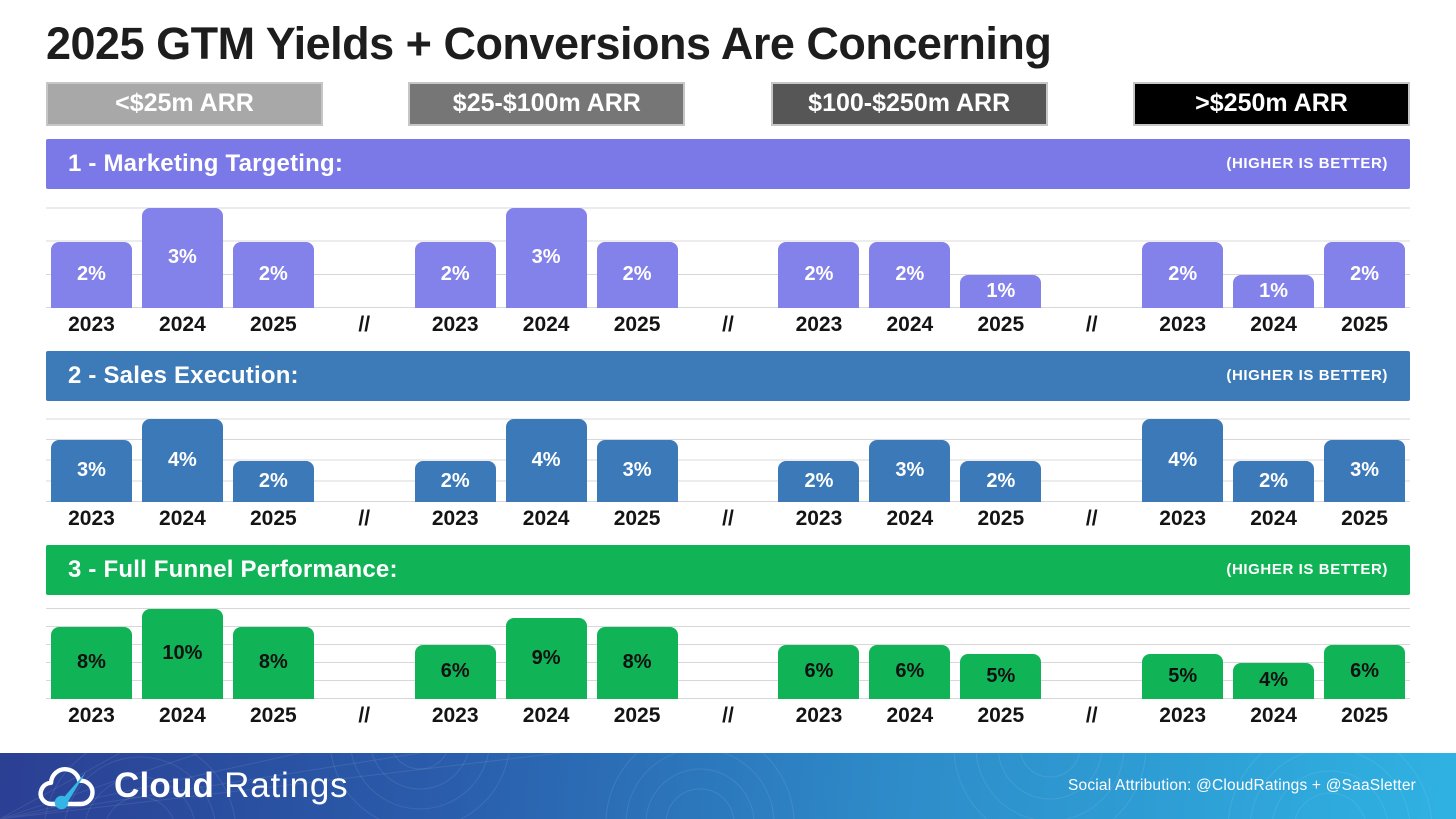 The height and width of the screenshot is (819, 1456). I want to click on bar: 8%, so click(91, 662).